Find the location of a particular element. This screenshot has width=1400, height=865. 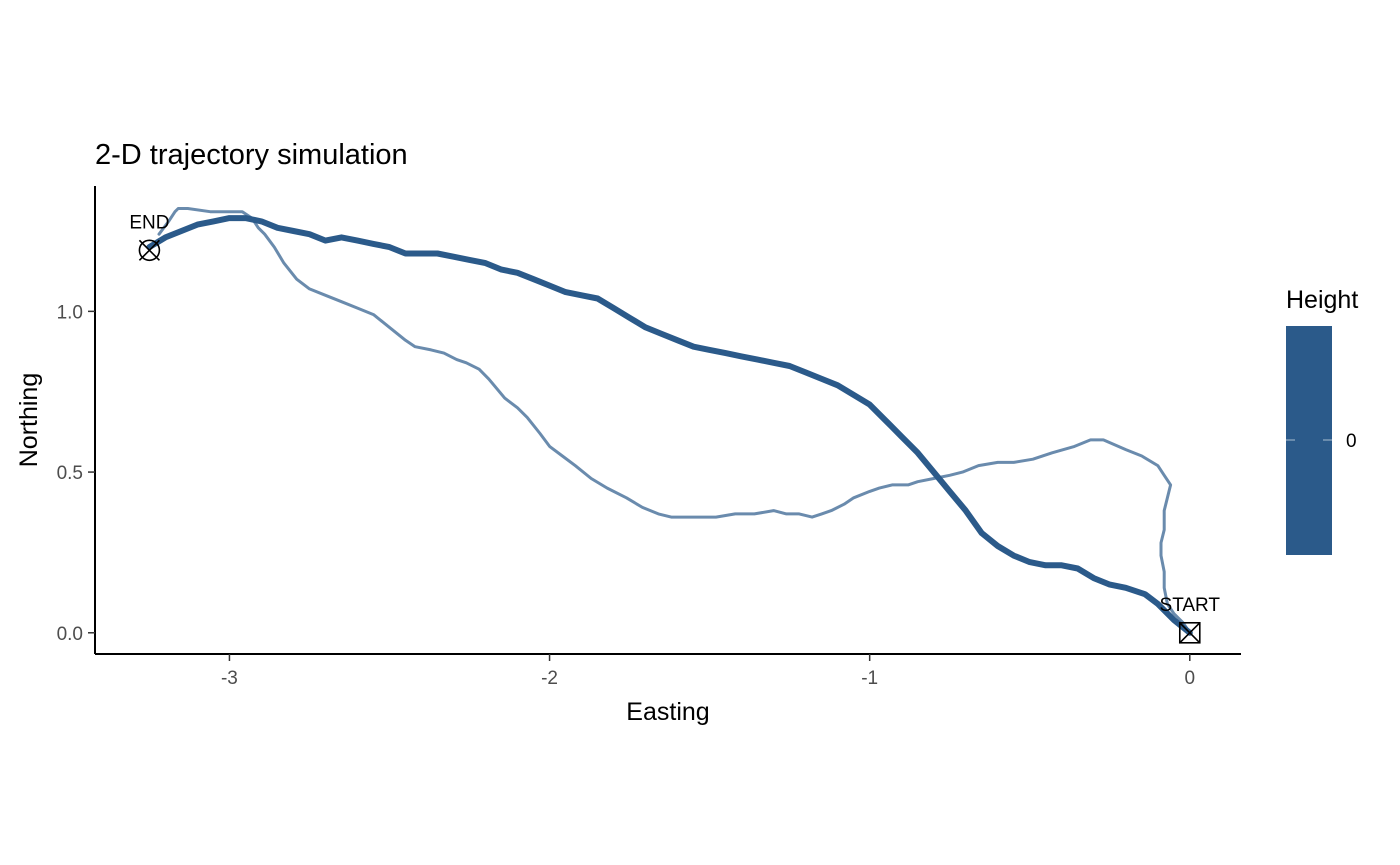

x-tick-label: 0 is located at coordinates (1189, 678).